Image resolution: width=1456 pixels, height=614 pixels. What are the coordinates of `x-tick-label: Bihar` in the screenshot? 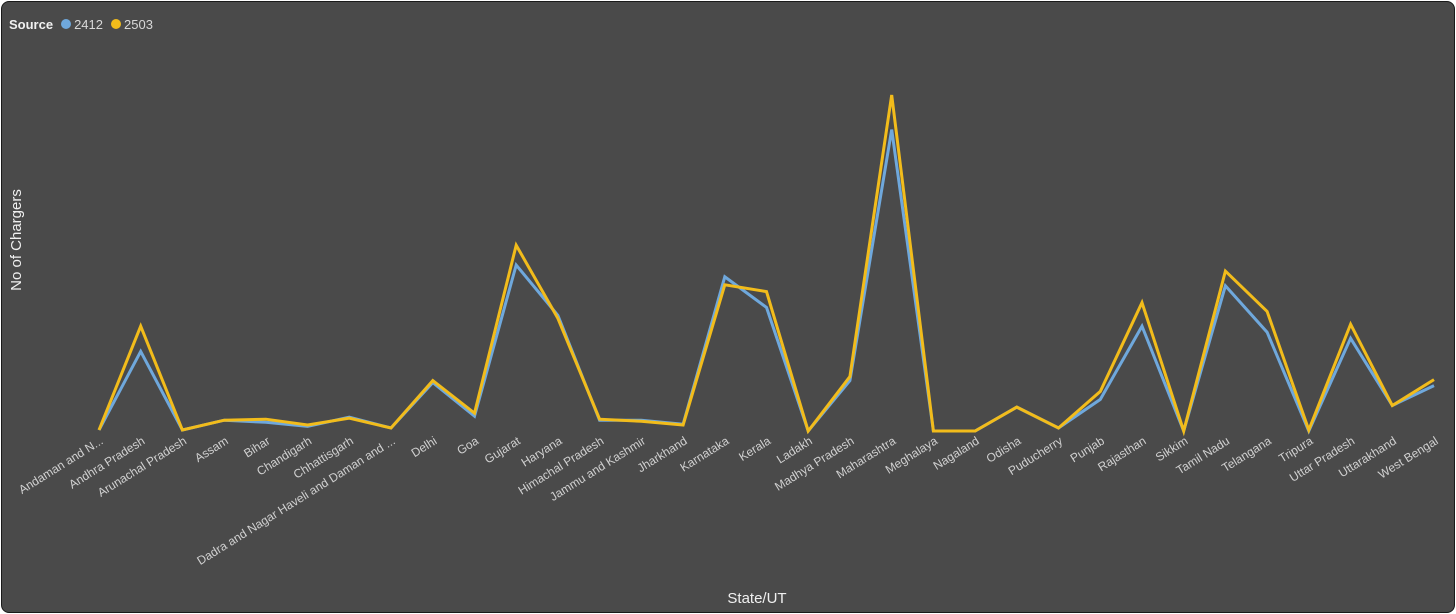 It's located at (256, 447).